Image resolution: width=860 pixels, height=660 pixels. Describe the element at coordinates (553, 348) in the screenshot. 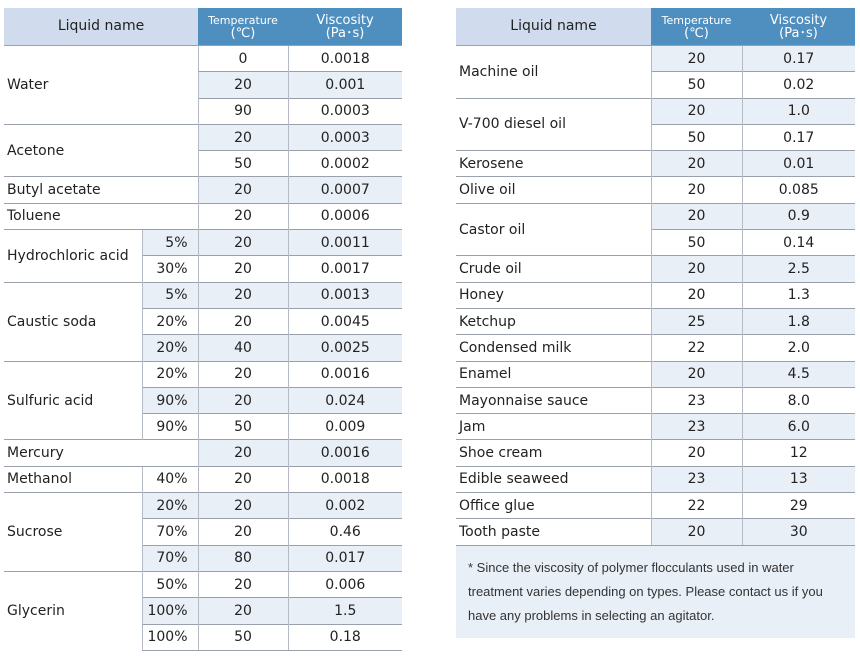

I see `liquid-name: Condensed milk` at that location.